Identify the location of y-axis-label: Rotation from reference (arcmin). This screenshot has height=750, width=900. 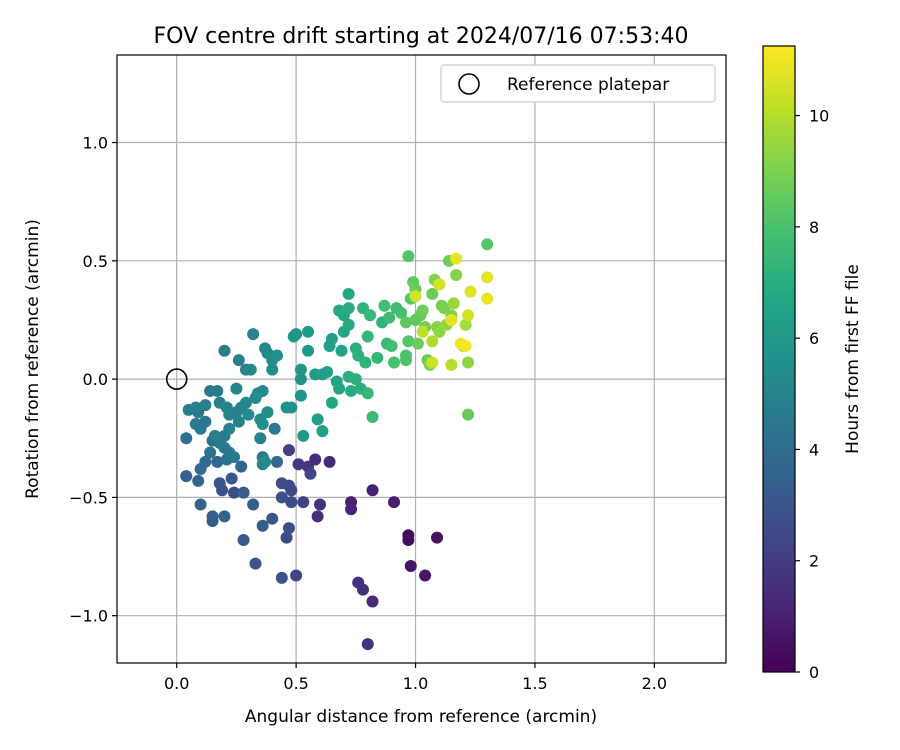
(33, 359).